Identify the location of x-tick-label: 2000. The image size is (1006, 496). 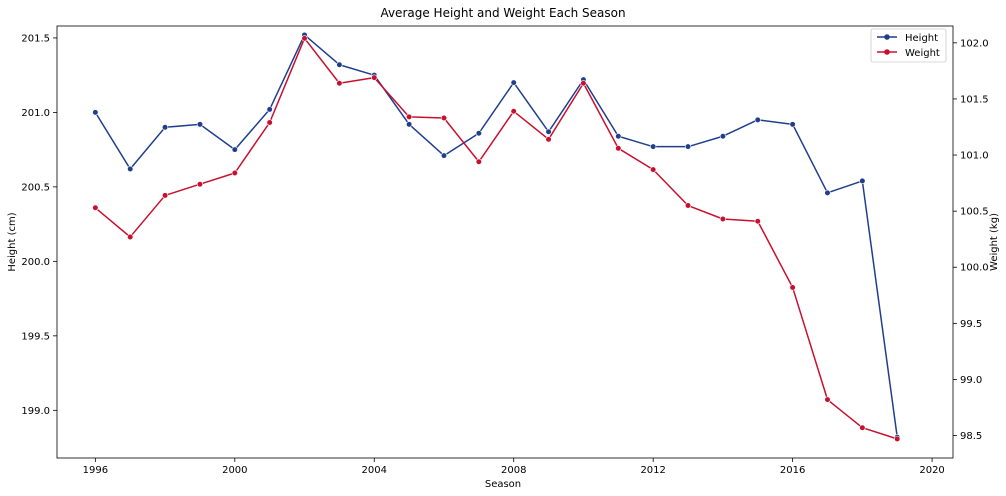
(234, 470).